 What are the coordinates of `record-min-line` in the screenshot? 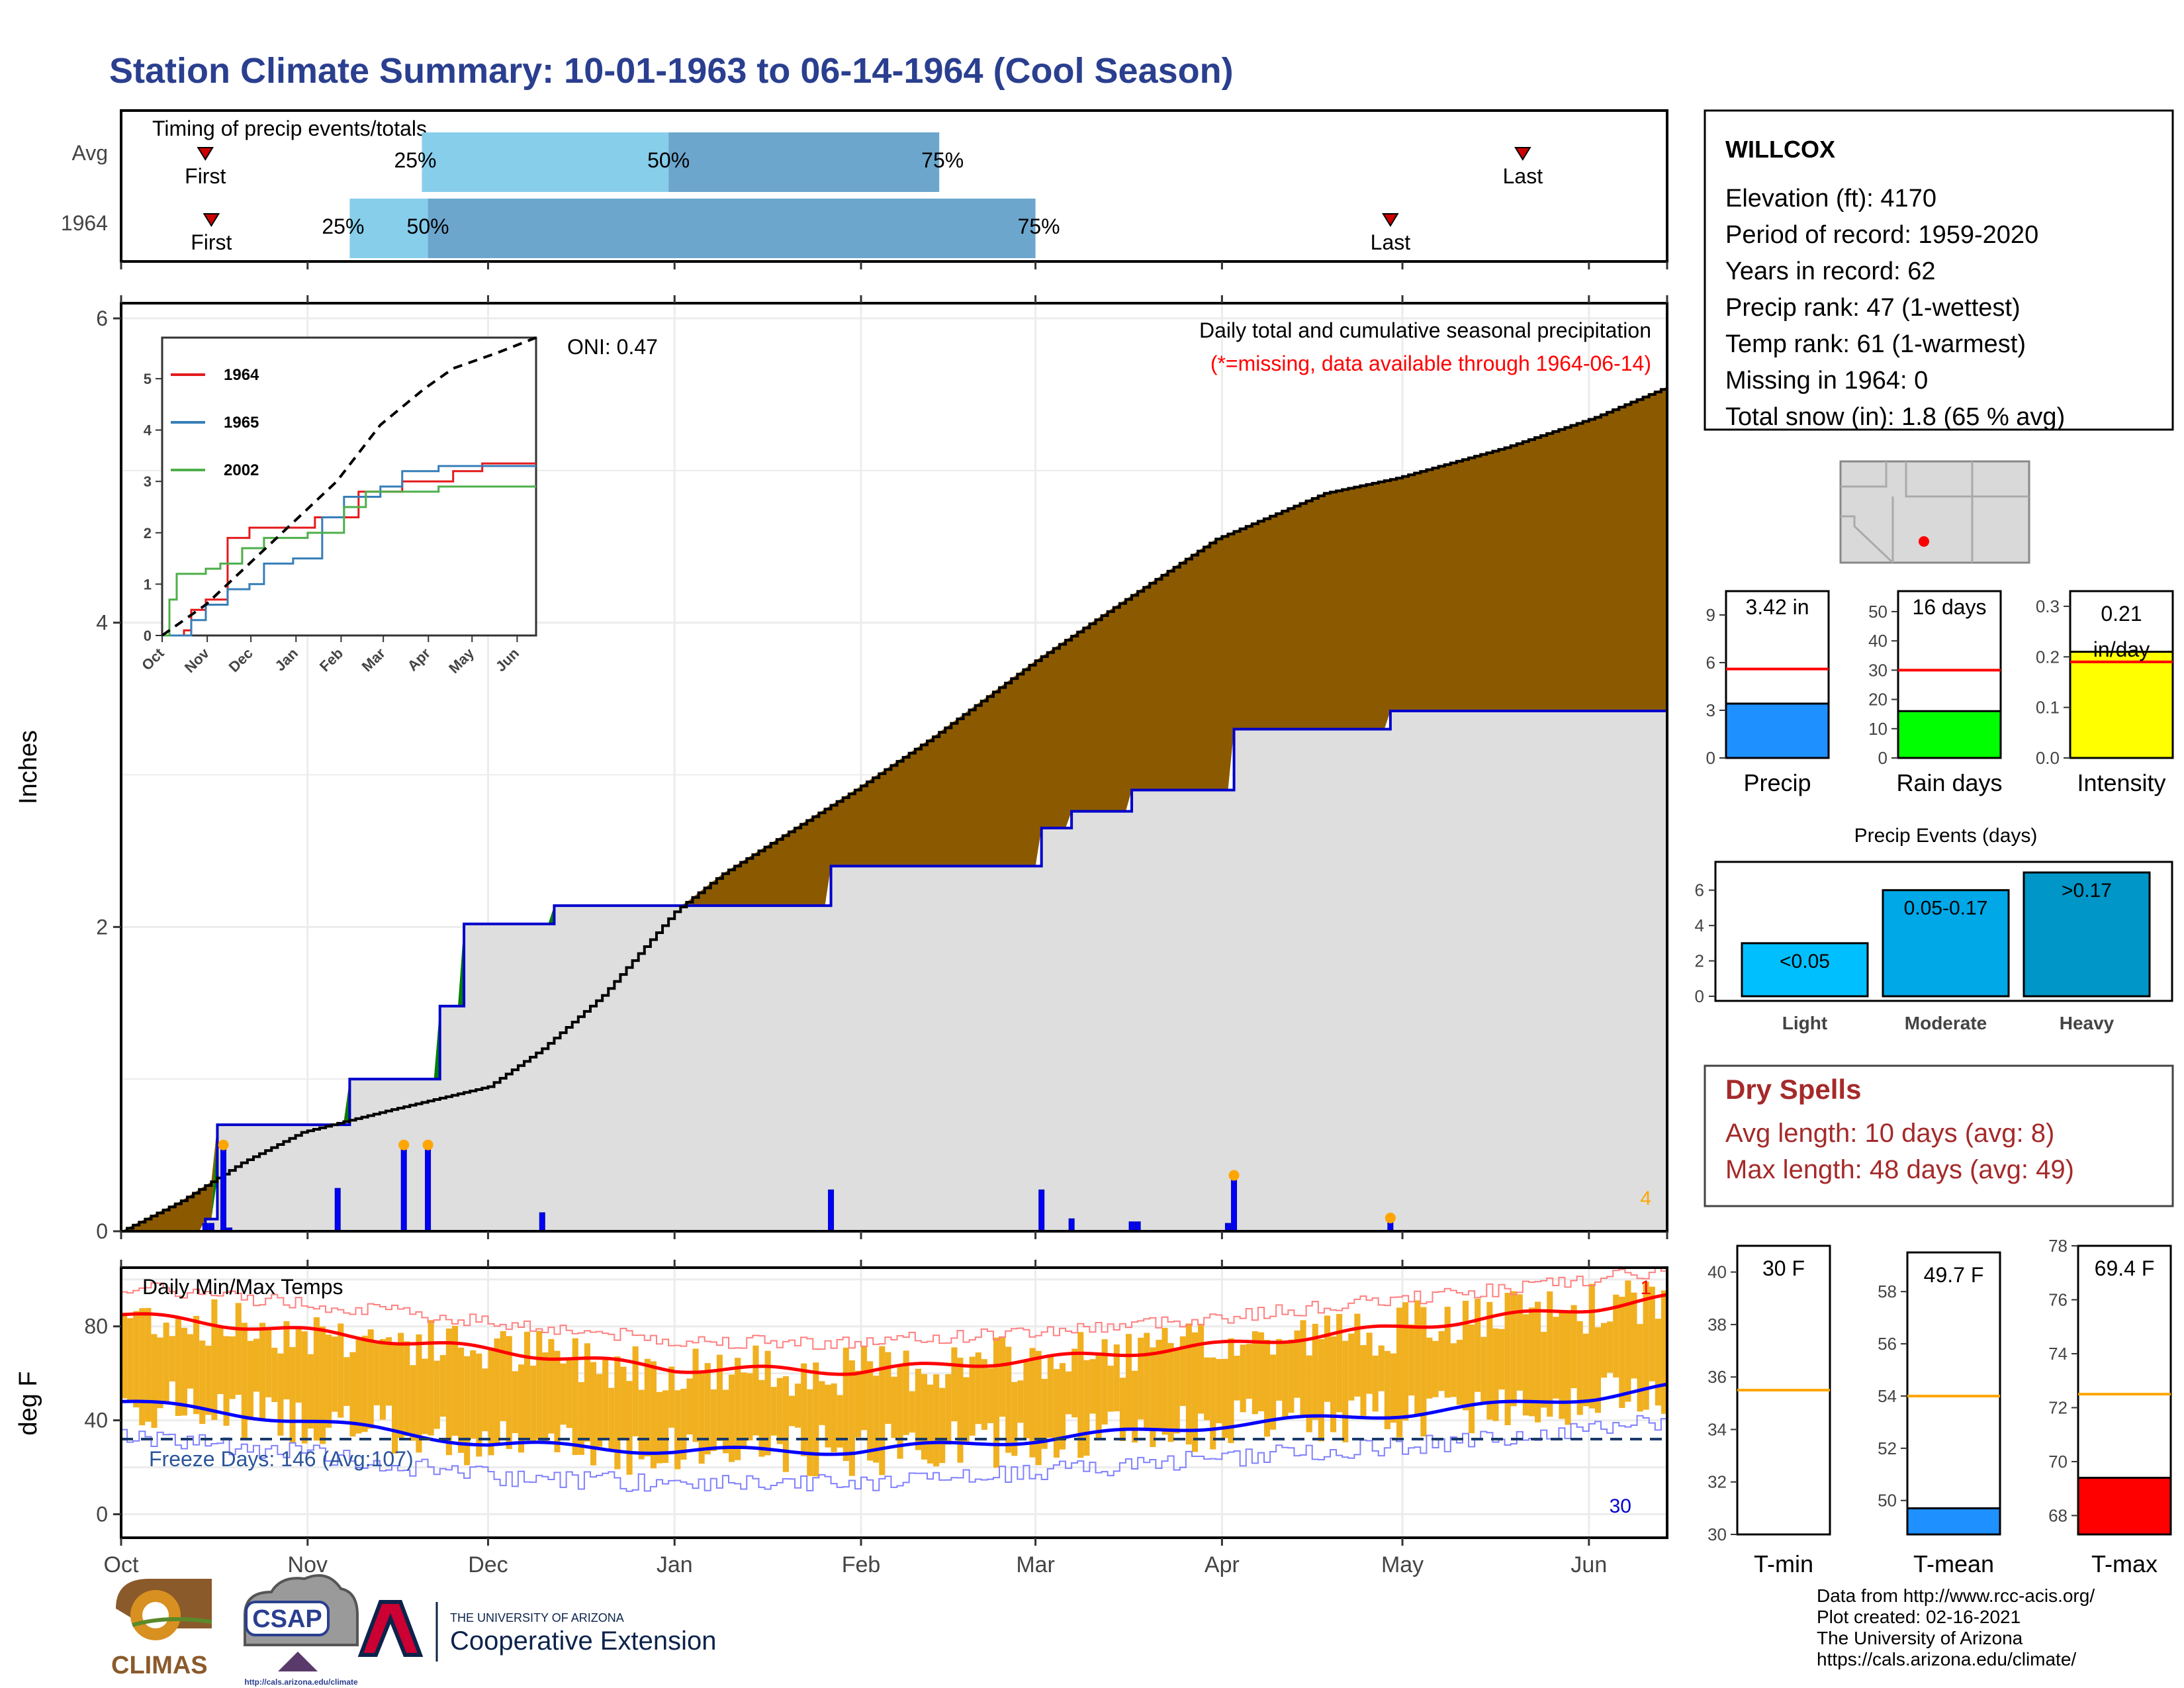 It's located at (894, 1453).